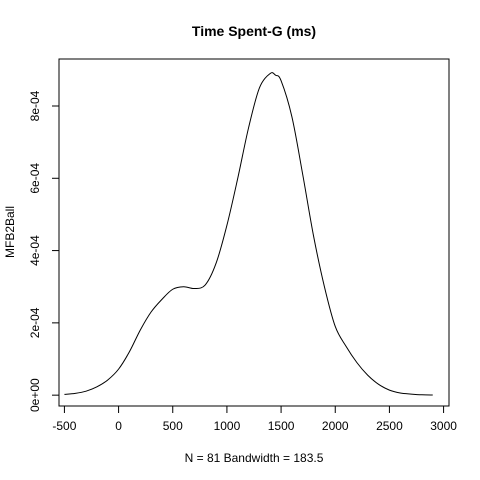 This screenshot has width=480, height=480. I want to click on x-tick-label: 2000, so click(335, 426).